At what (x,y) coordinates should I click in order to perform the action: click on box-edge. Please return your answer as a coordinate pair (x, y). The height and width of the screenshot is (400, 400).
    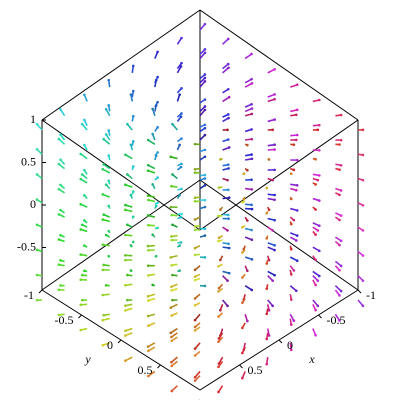
    Looking at the image, I should click on (279, 65).